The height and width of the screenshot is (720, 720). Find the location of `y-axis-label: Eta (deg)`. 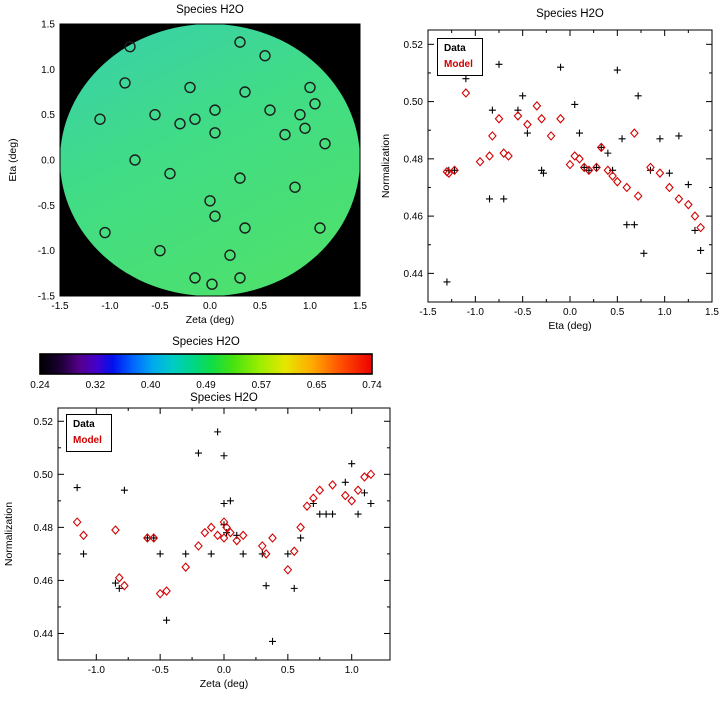

y-axis-label: Eta (deg) is located at coordinates (13, 159).